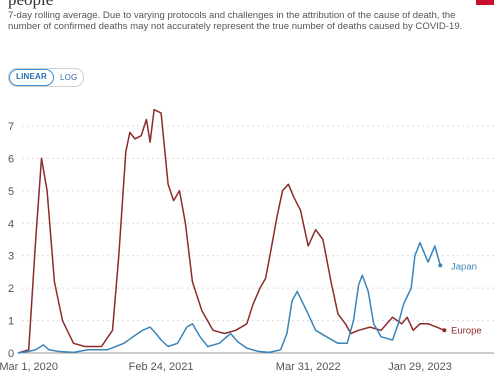 This screenshot has width=494, height=374. What do you see at coordinates (11, 289) in the screenshot?
I see `y-tick-label: 2` at bounding box center [11, 289].